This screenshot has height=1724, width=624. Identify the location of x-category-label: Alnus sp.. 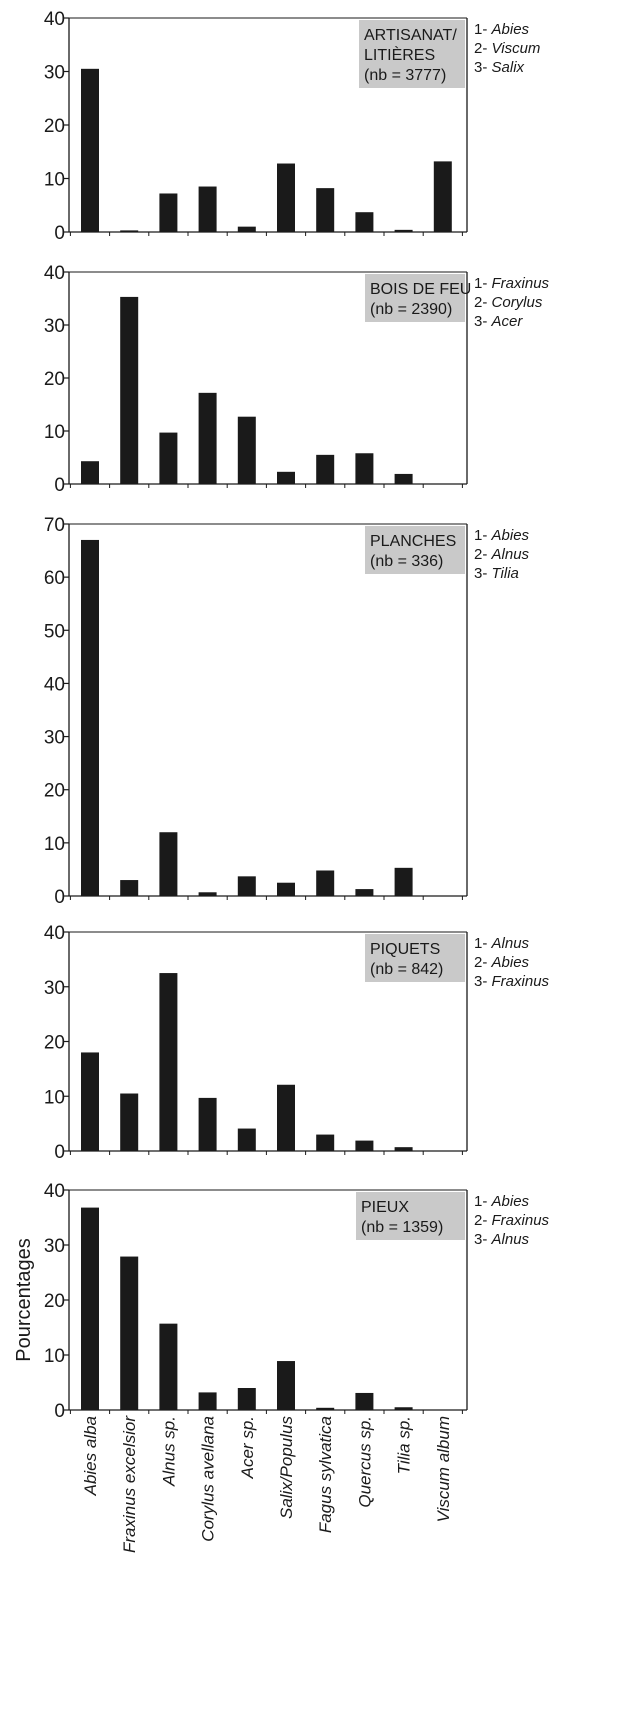
(168, 1451).